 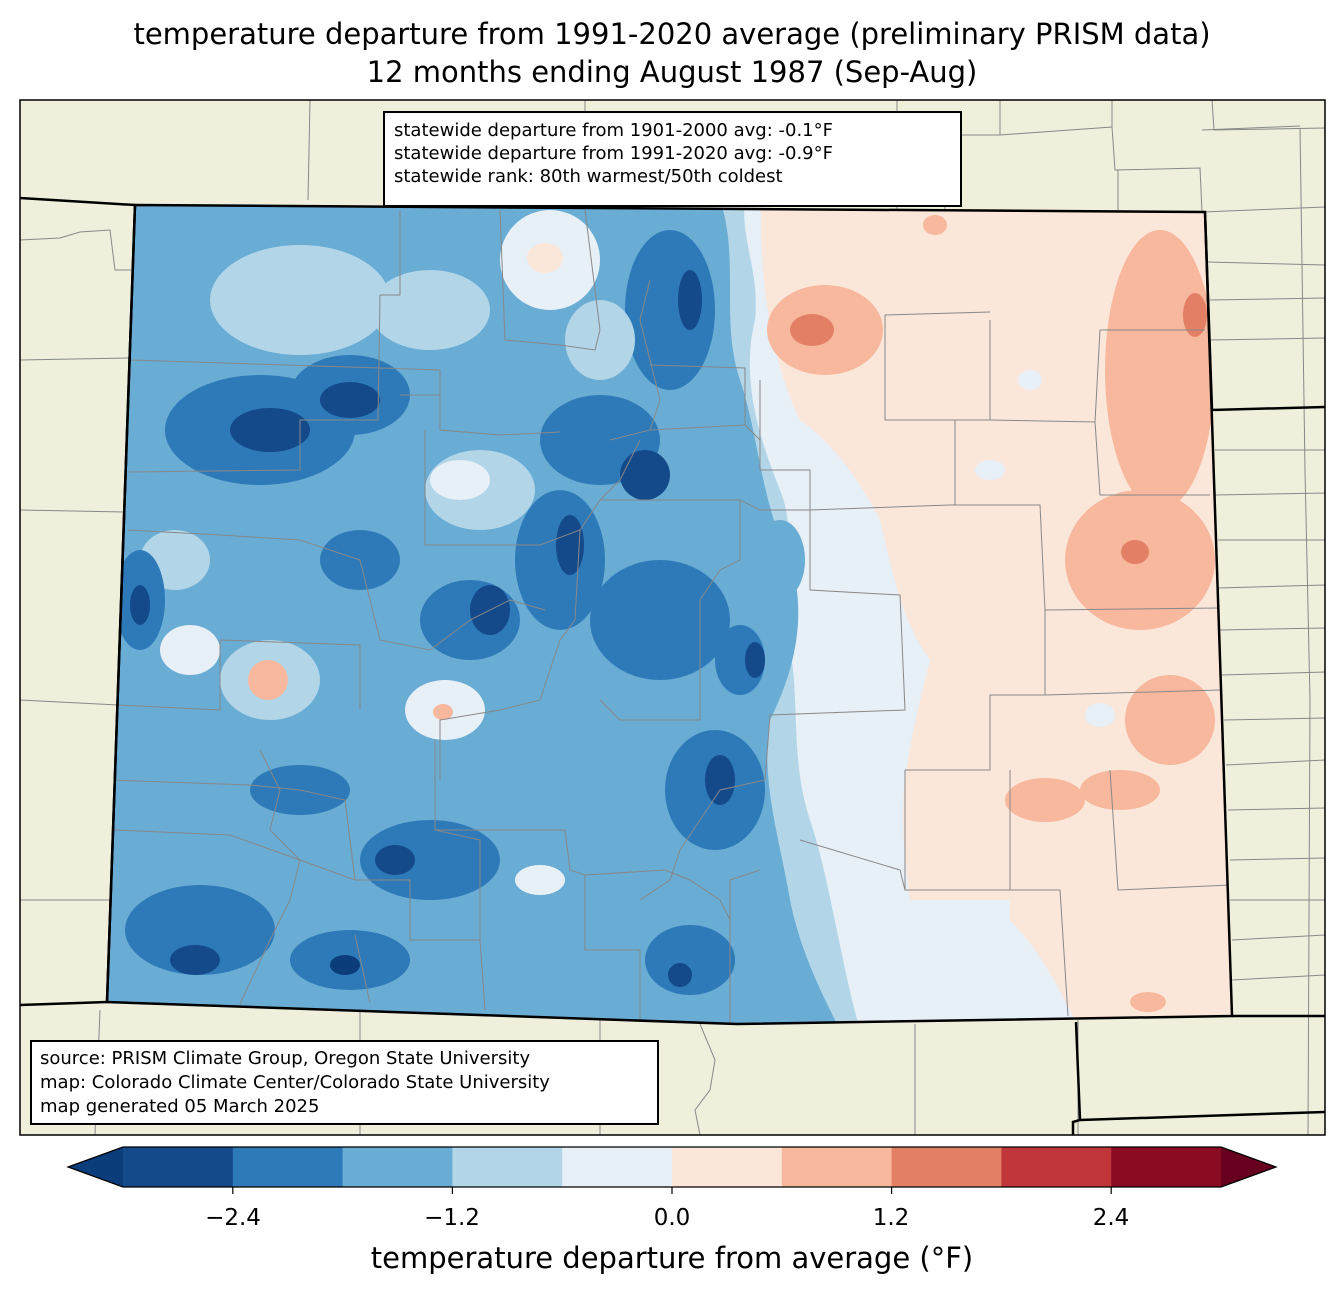 What do you see at coordinates (180, 1106) in the screenshot?
I see `credits-generated: map generated 05 March 2025` at bounding box center [180, 1106].